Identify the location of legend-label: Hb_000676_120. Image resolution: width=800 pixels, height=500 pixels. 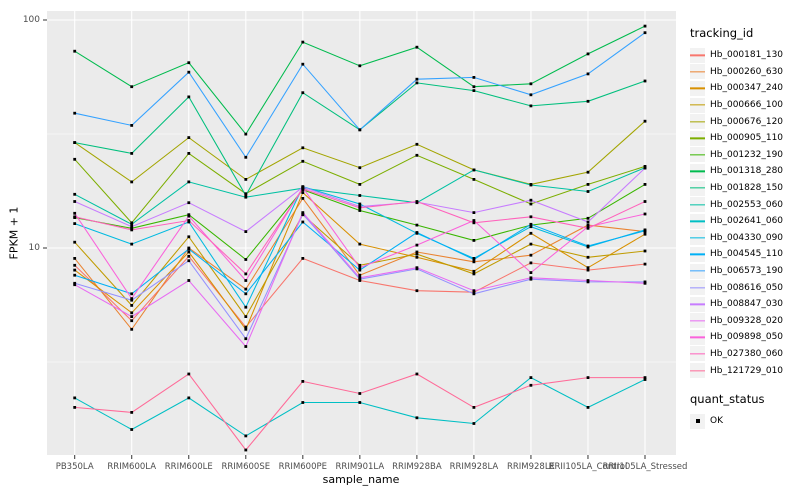
(747, 121).